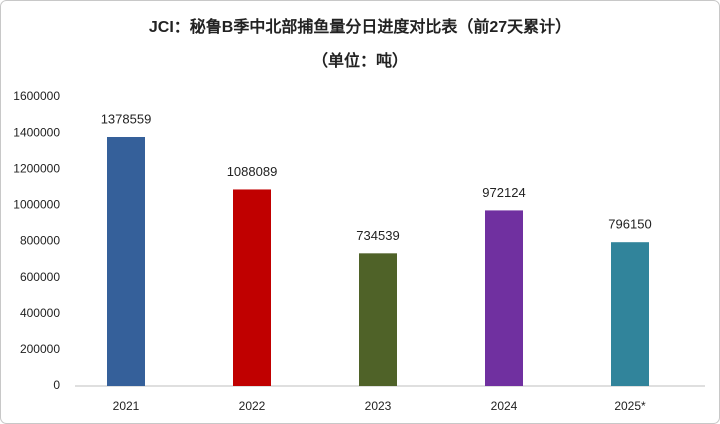 This screenshot has width=720, height=424. Describe the element at coordinates (56, 385) in the screenshot. I see `y-tick-label: 0` at that location.